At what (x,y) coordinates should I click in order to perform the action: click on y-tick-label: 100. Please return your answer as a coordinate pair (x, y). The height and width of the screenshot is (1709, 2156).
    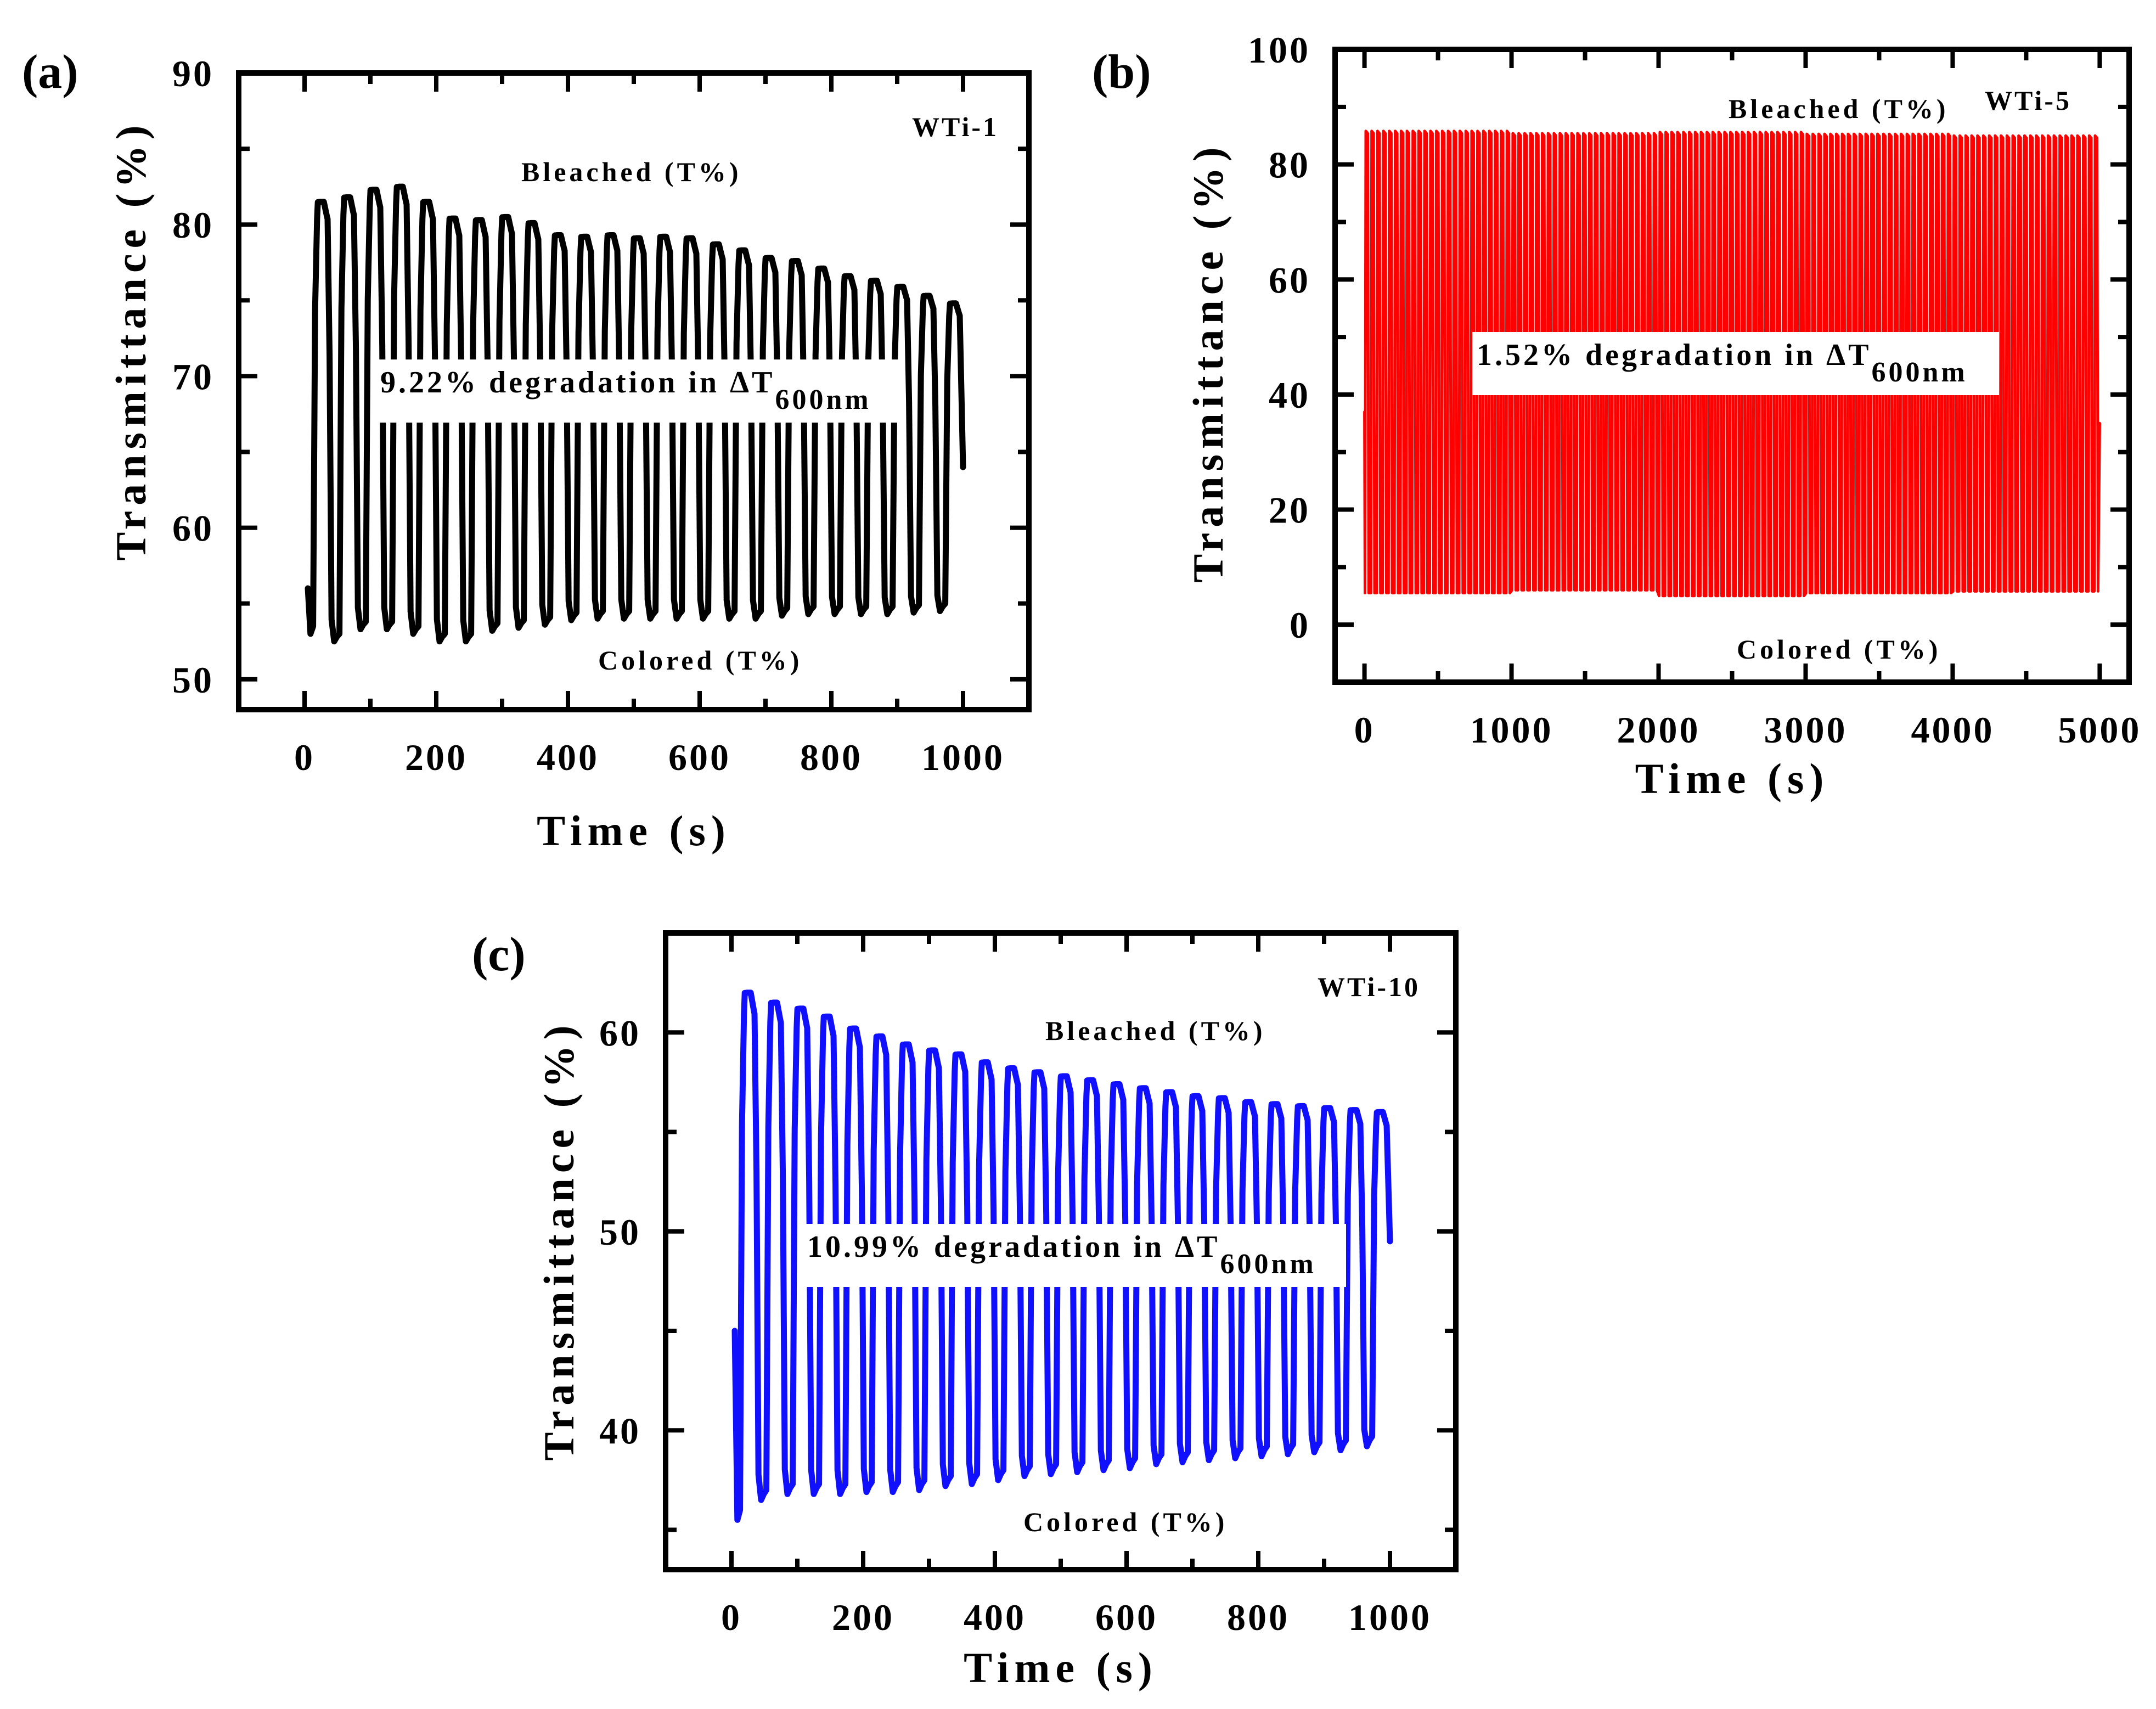
    Looking at the image, I should click on (1279, 50).